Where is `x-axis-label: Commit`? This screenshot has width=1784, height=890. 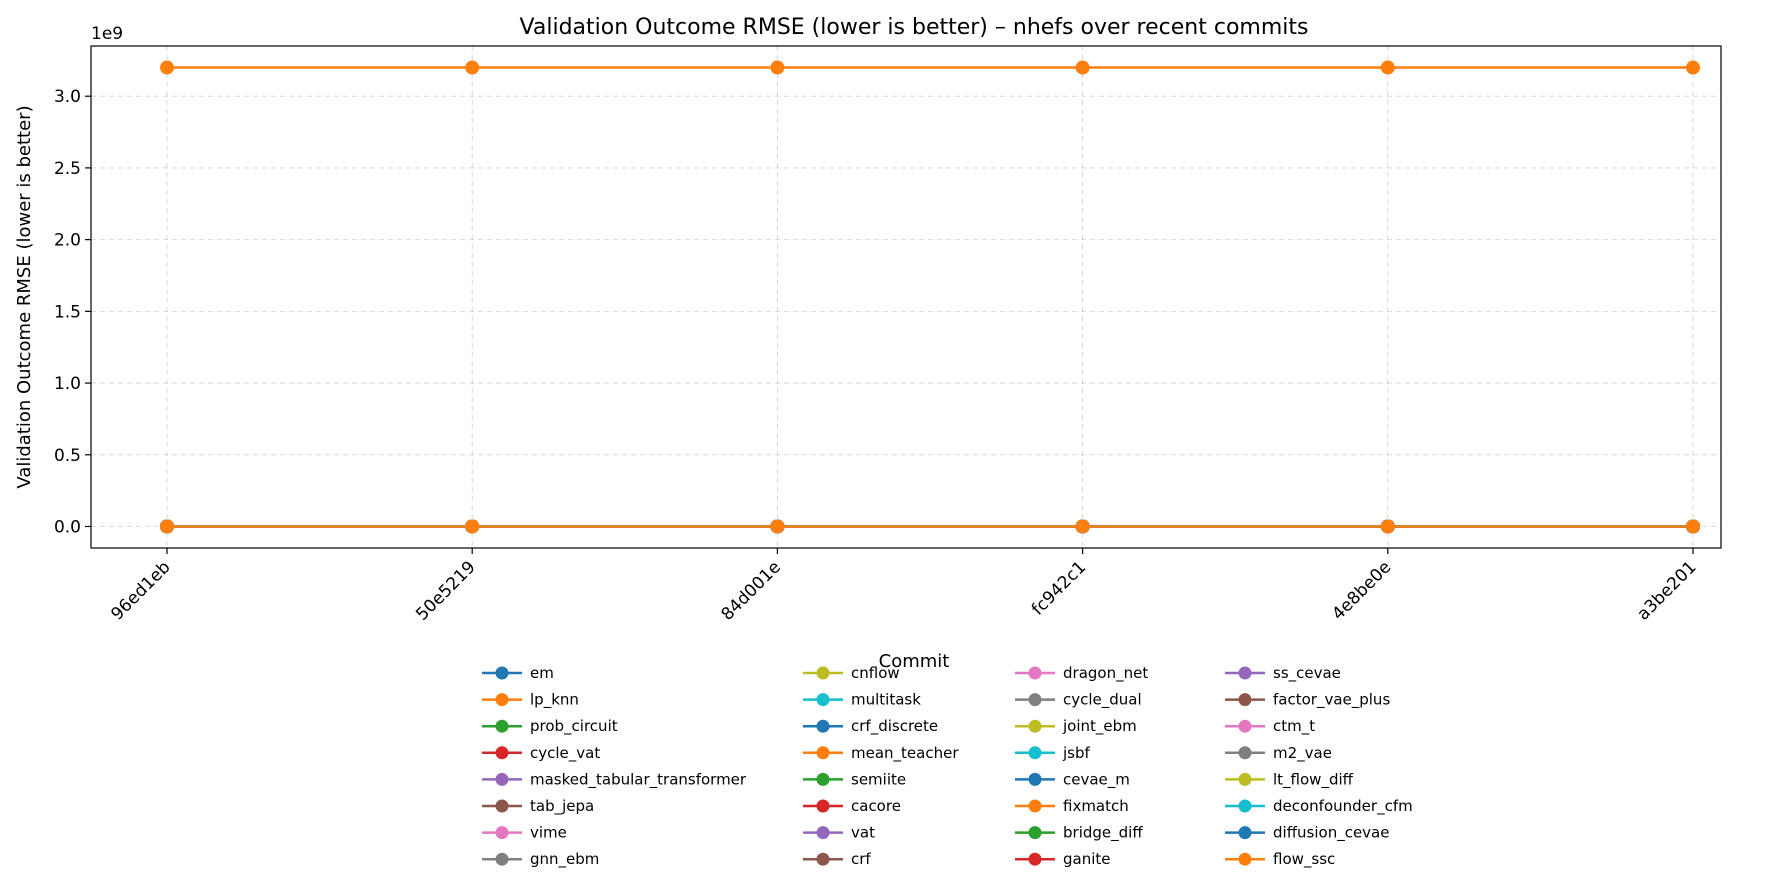
x-axis-label: Commit is located at coordinates (914, 661).